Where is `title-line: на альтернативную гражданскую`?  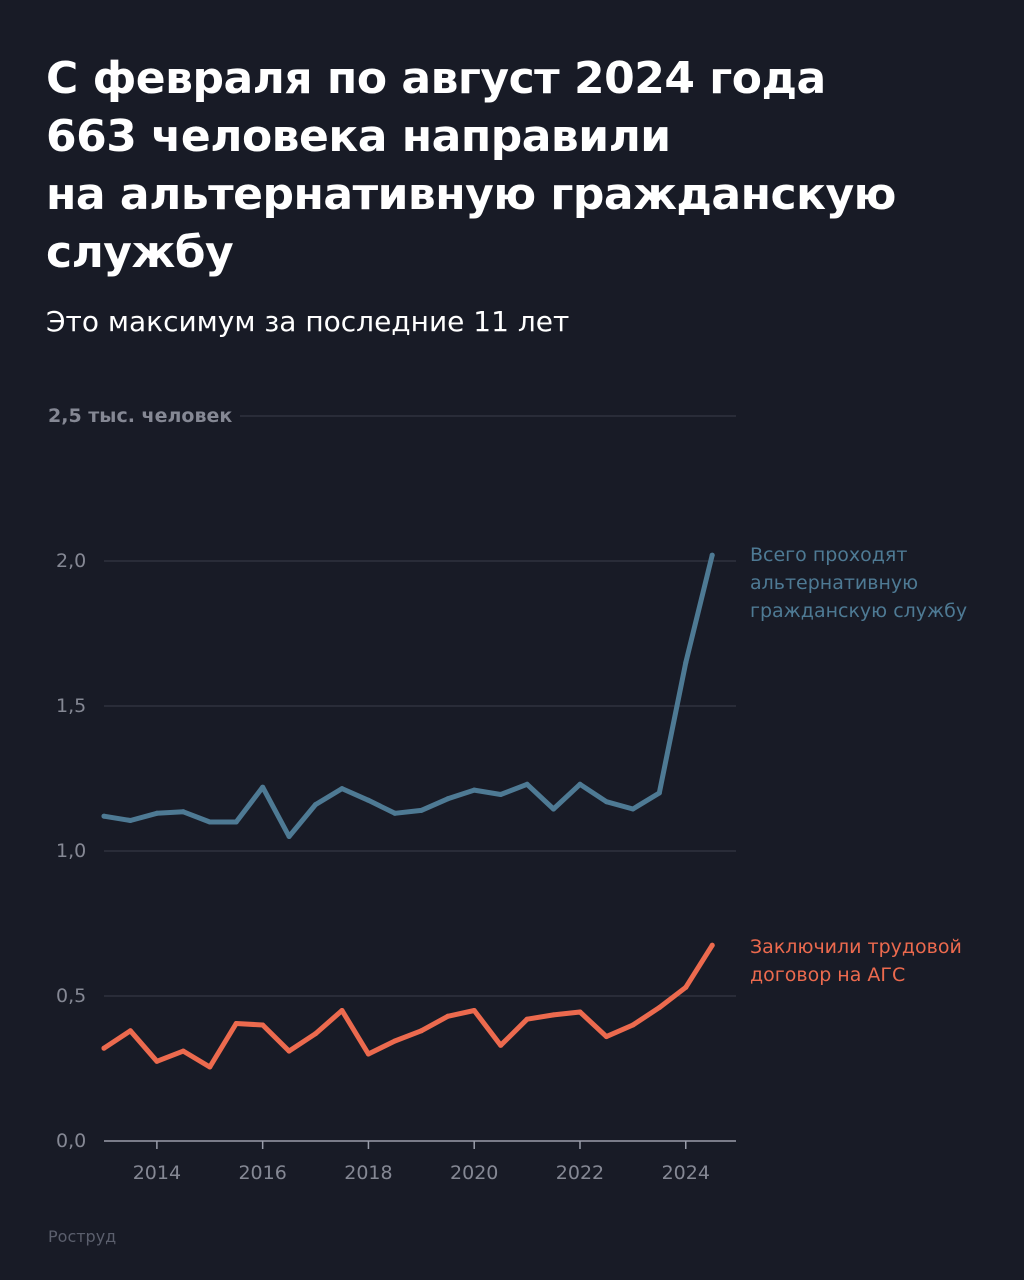 title-line: на альтернативную гражданскую is located at coordinates (471, 194).